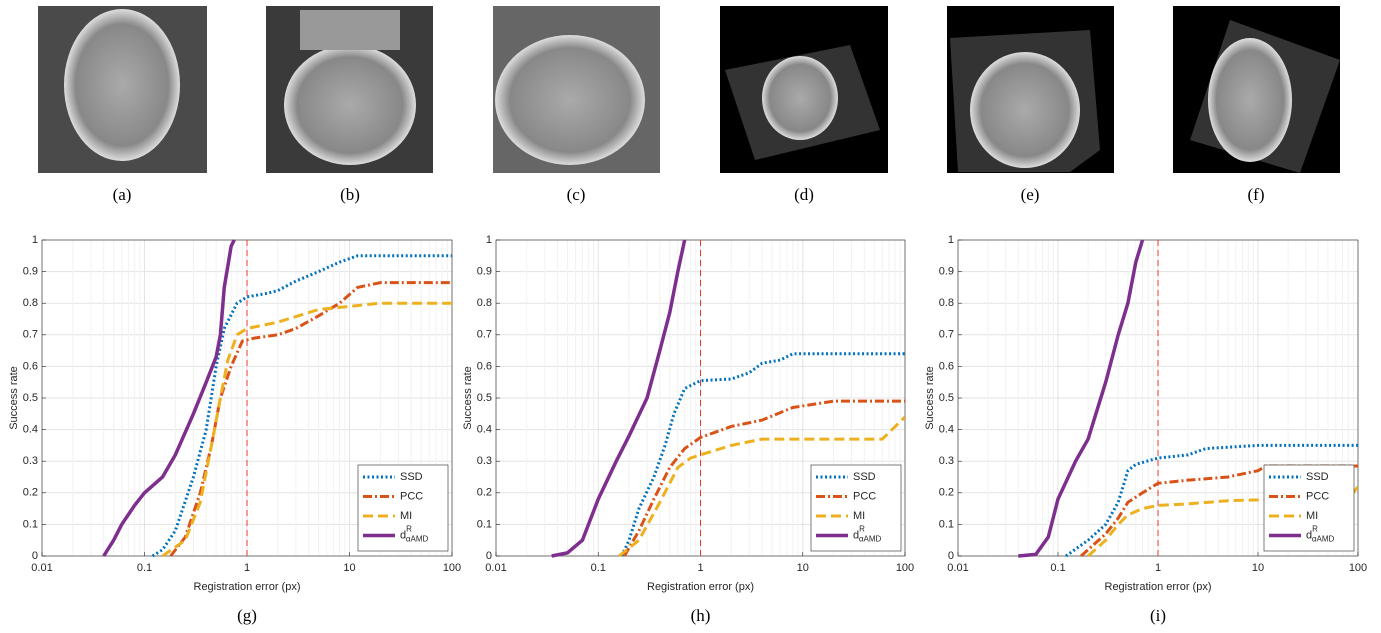 This screenshot has height=633, width=1381. Describe the element at coordinates (804, 194) in the screenshot. I see `image-label: (d)` at that location.